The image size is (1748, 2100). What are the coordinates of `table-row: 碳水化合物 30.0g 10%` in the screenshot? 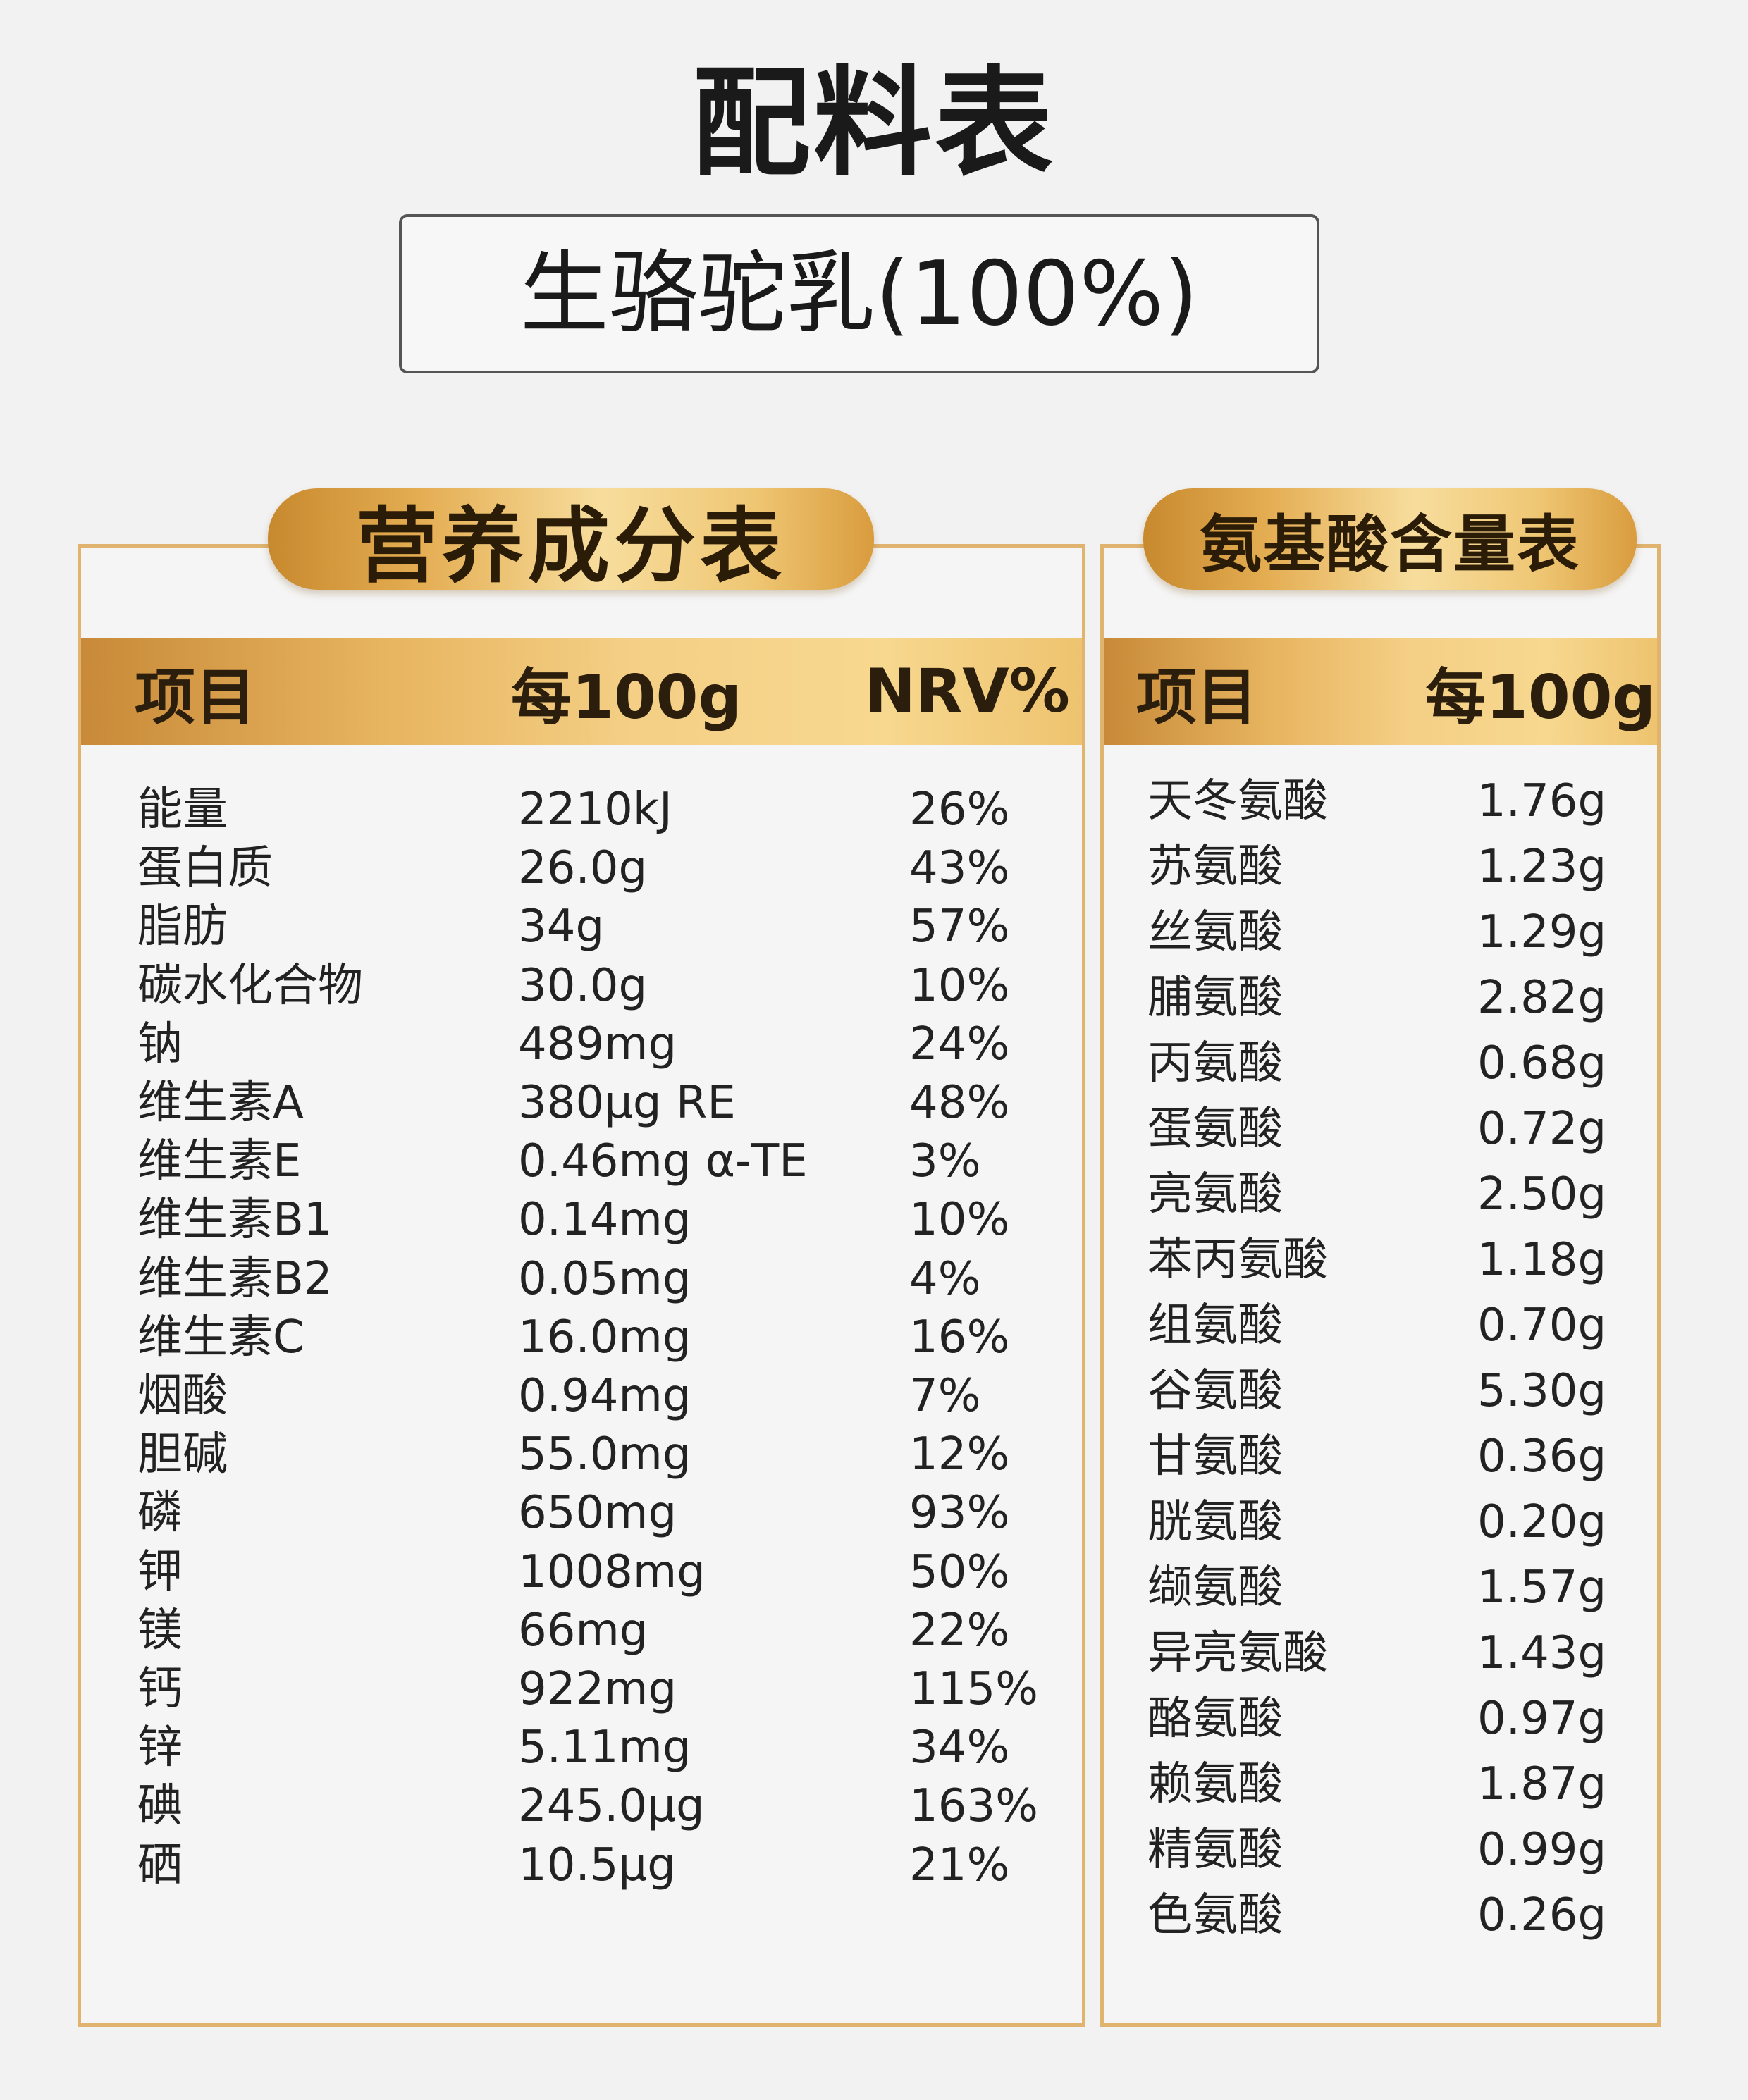 It's located at (581, 985).